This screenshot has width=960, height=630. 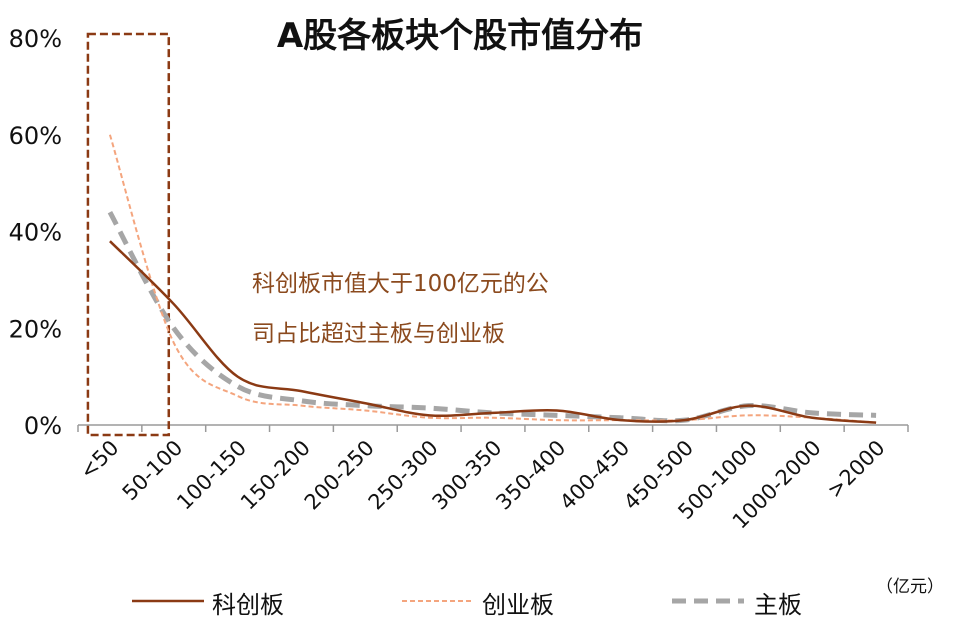 What do you see at coordinates (460, 36) in the screenshot?
I see `chart-title: A股各板块个股市值分布` at bounding box center [460, 36].